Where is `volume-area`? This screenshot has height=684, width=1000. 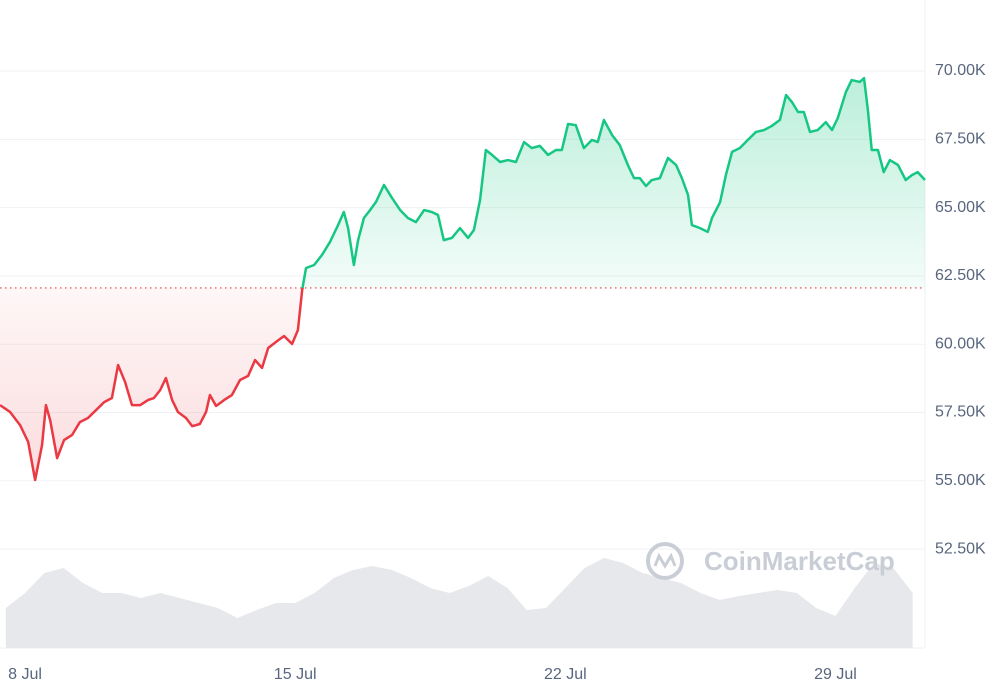
volume-area is located at coordinates (459, 603).